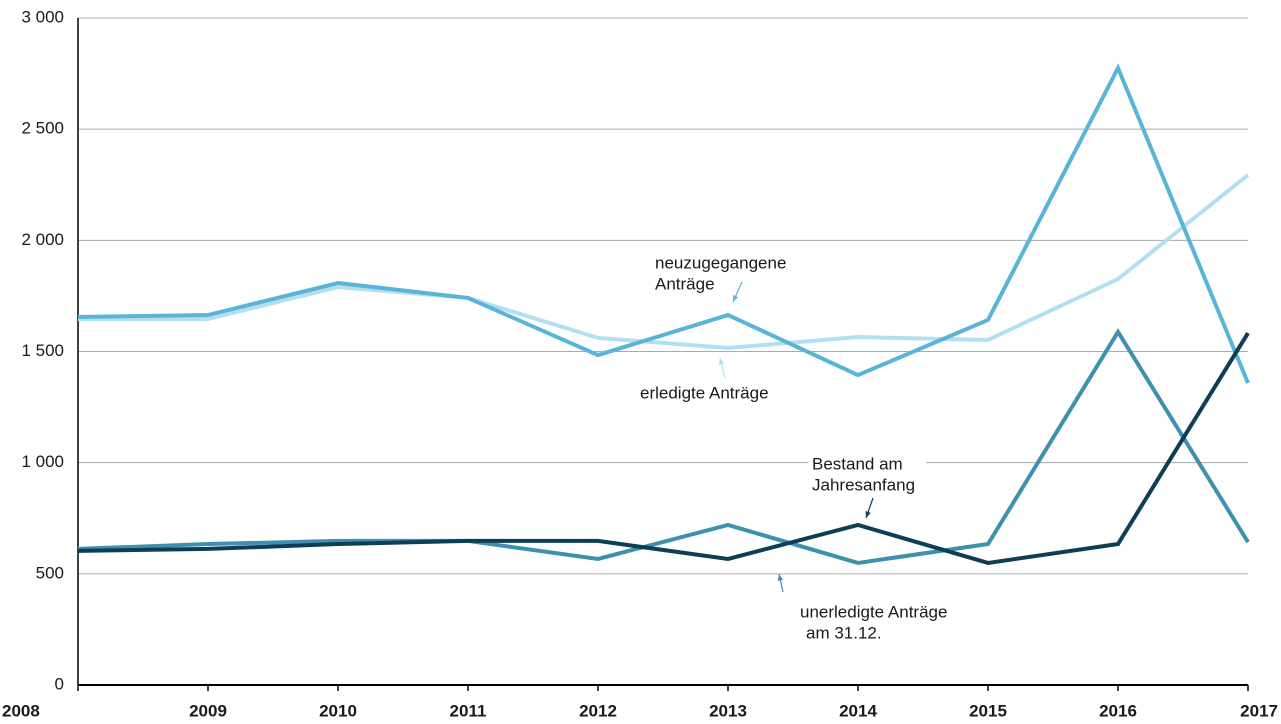  What do you see at coordinates (42, 239) in the screenshot?
I see `y-tick-label: 2 000` at bounding box center [42, 239].